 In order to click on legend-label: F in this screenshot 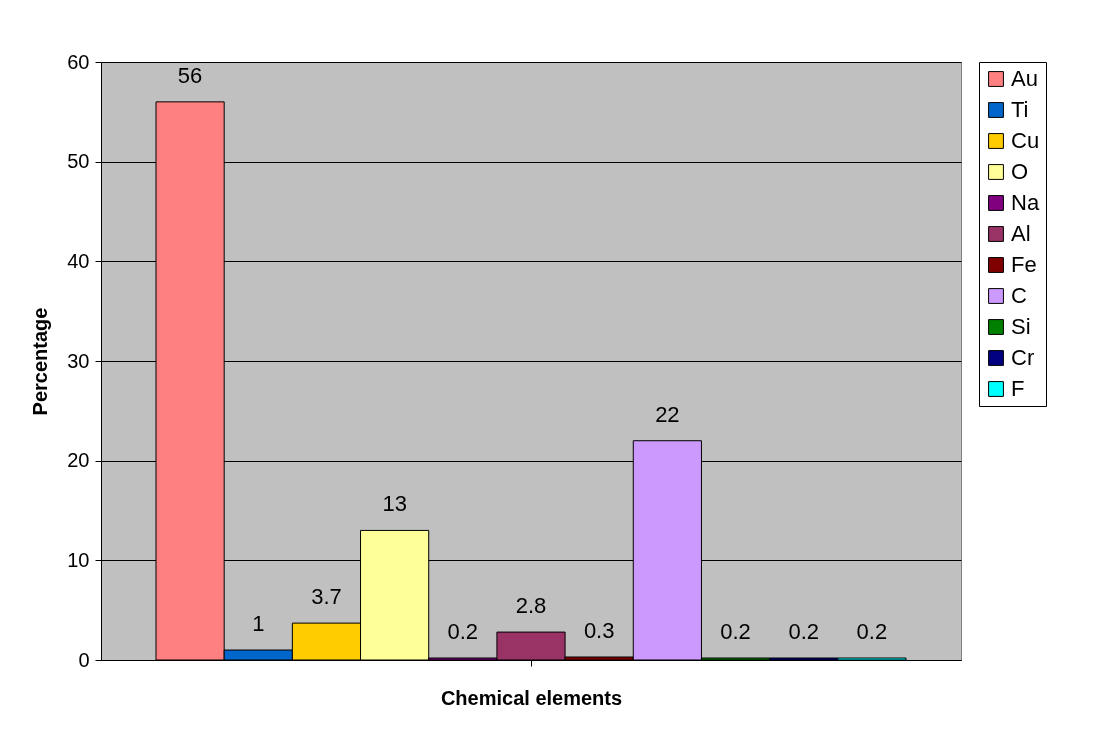, I will do `click(1018, 388)`.